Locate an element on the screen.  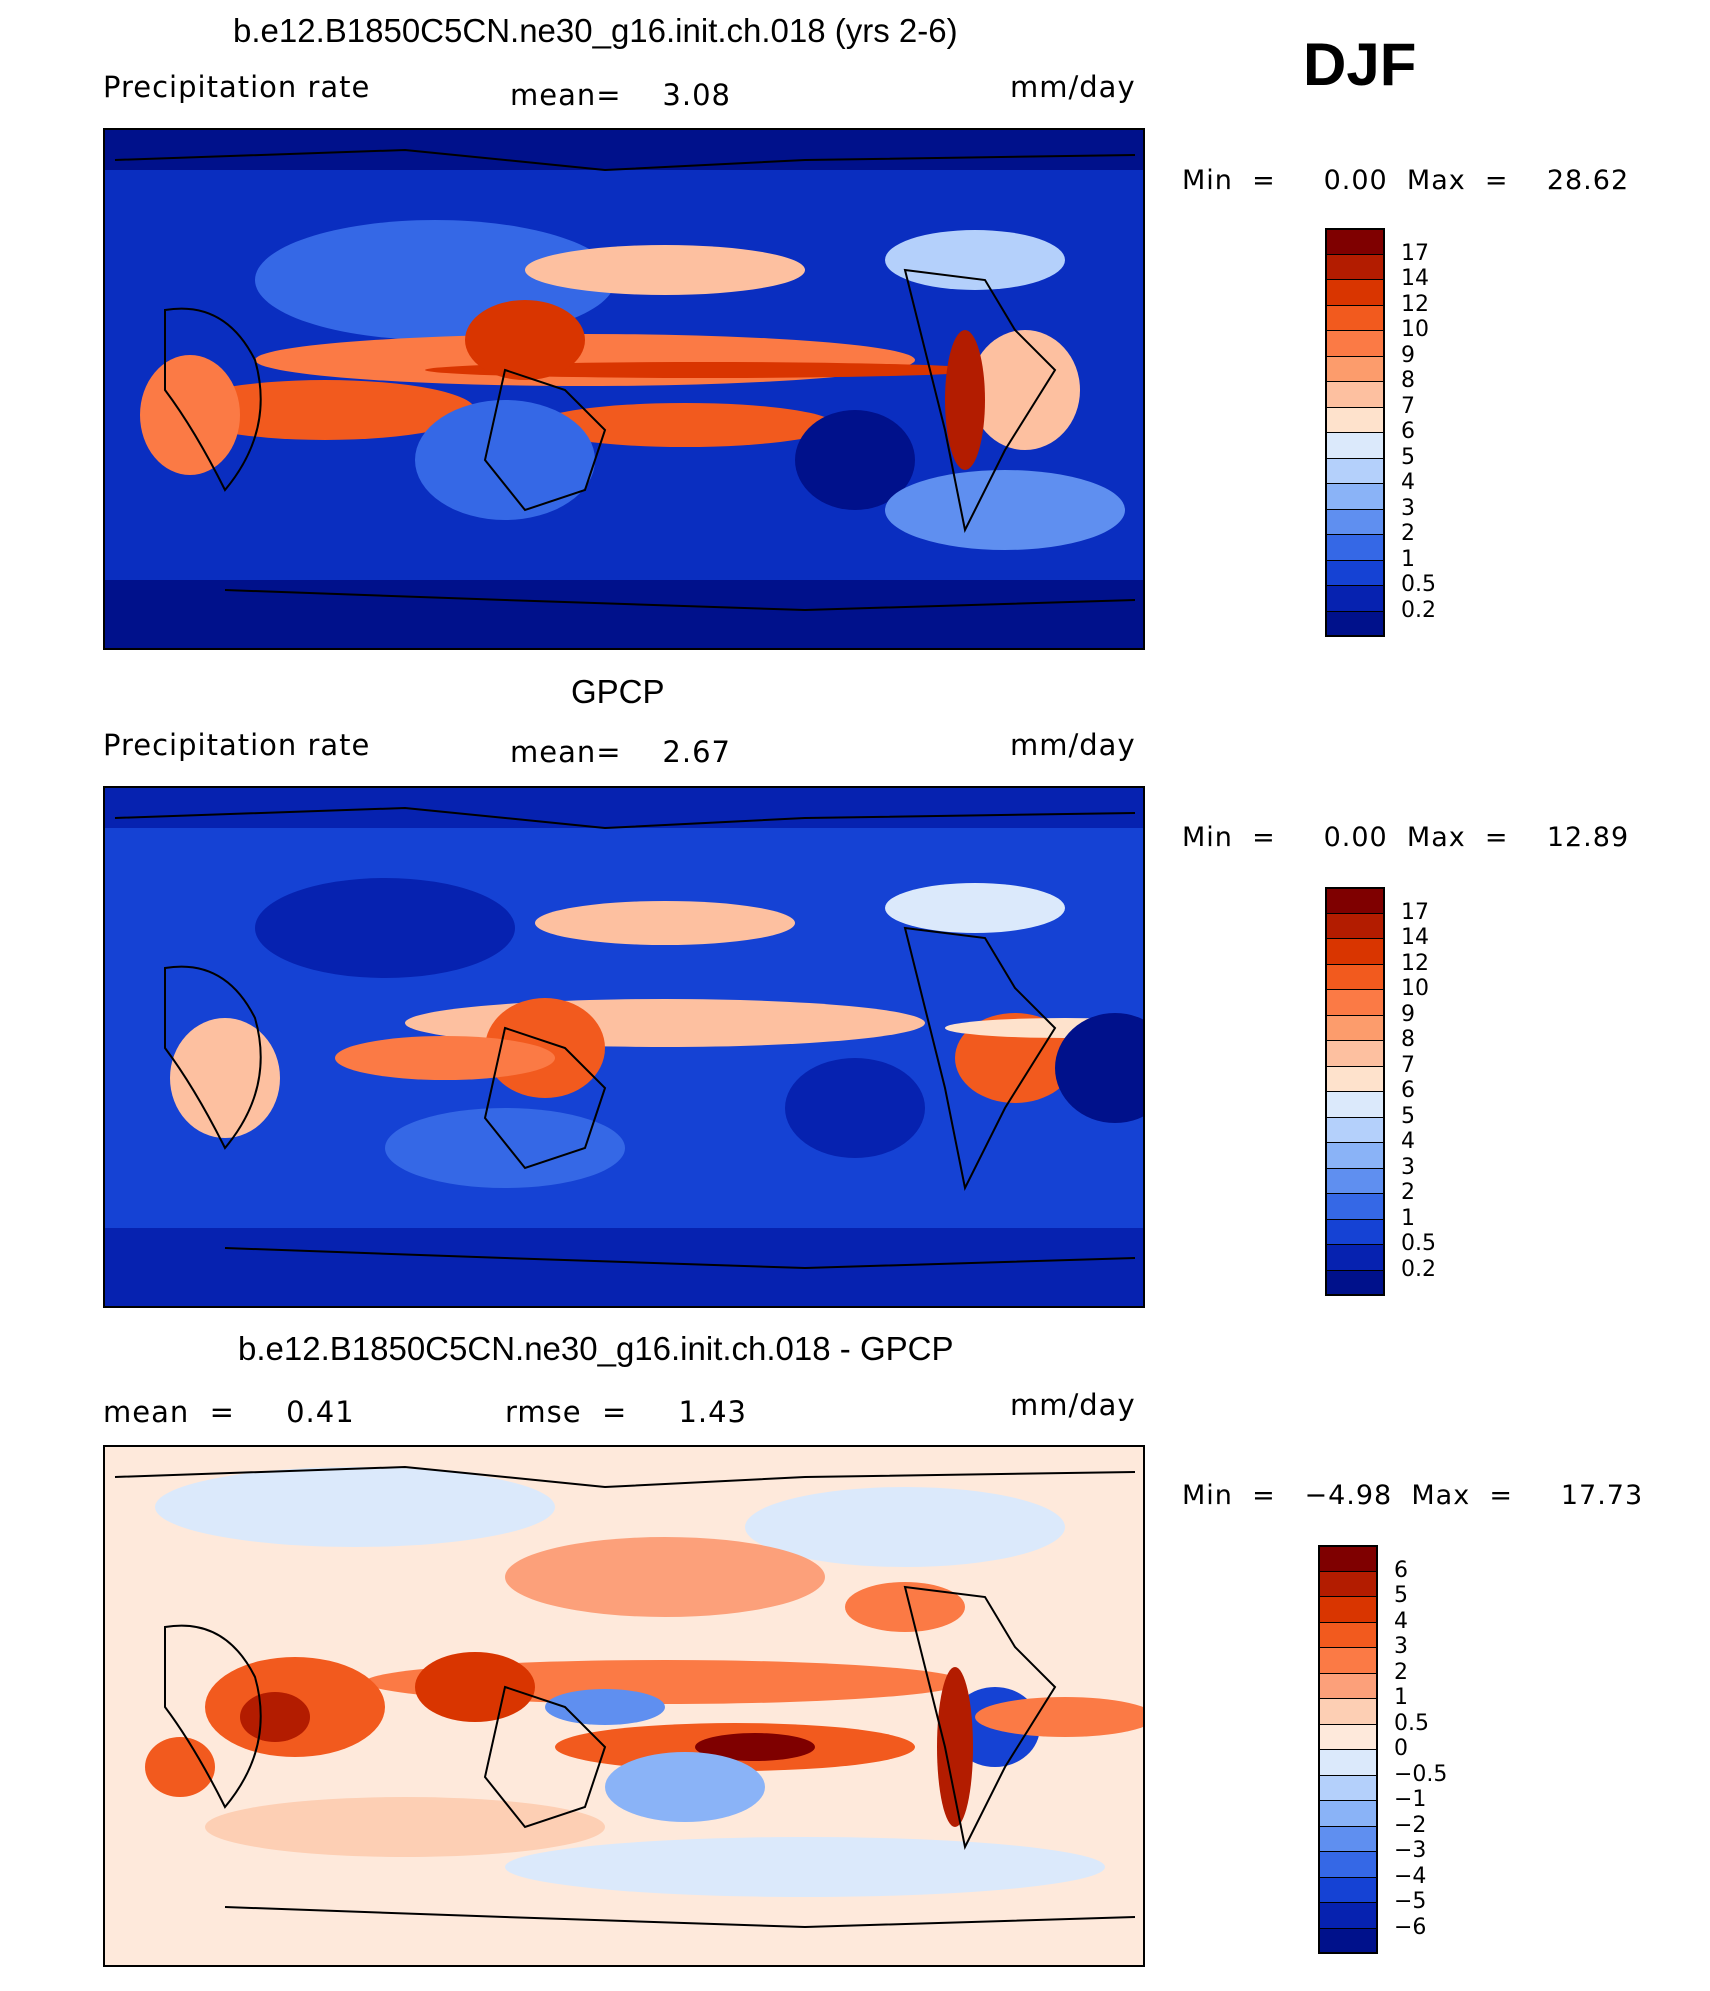
panel-2-mean-label: mean= 2.67 is located at coordinates (620, 752).